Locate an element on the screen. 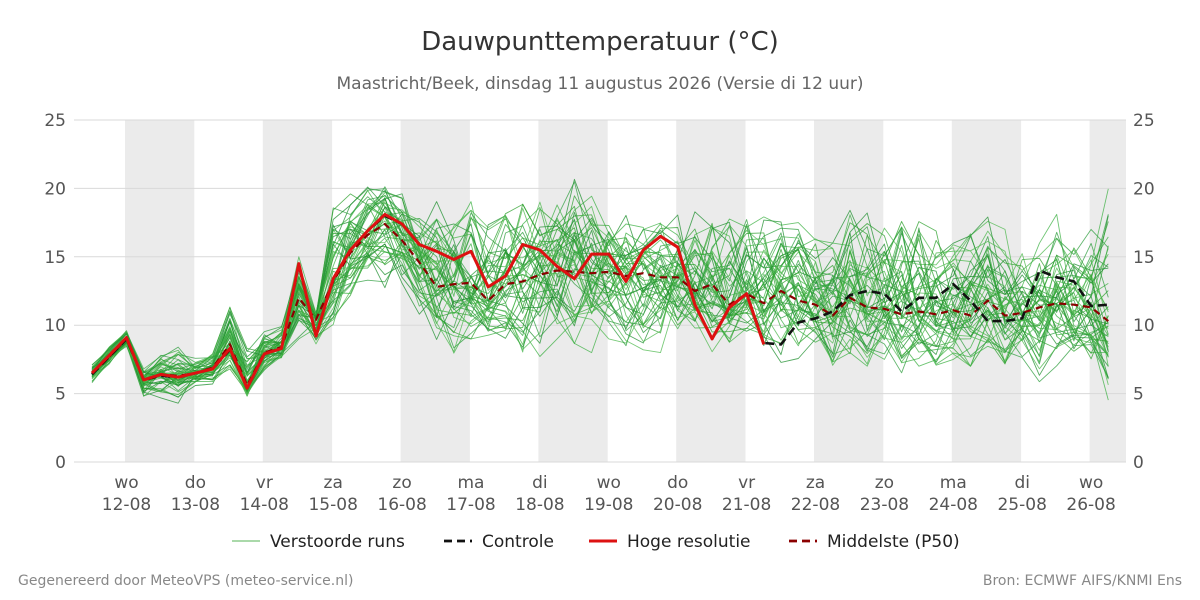 The image size is (1200, 600). x-tick-date: 22-08 is located at coordinates (815, 505).